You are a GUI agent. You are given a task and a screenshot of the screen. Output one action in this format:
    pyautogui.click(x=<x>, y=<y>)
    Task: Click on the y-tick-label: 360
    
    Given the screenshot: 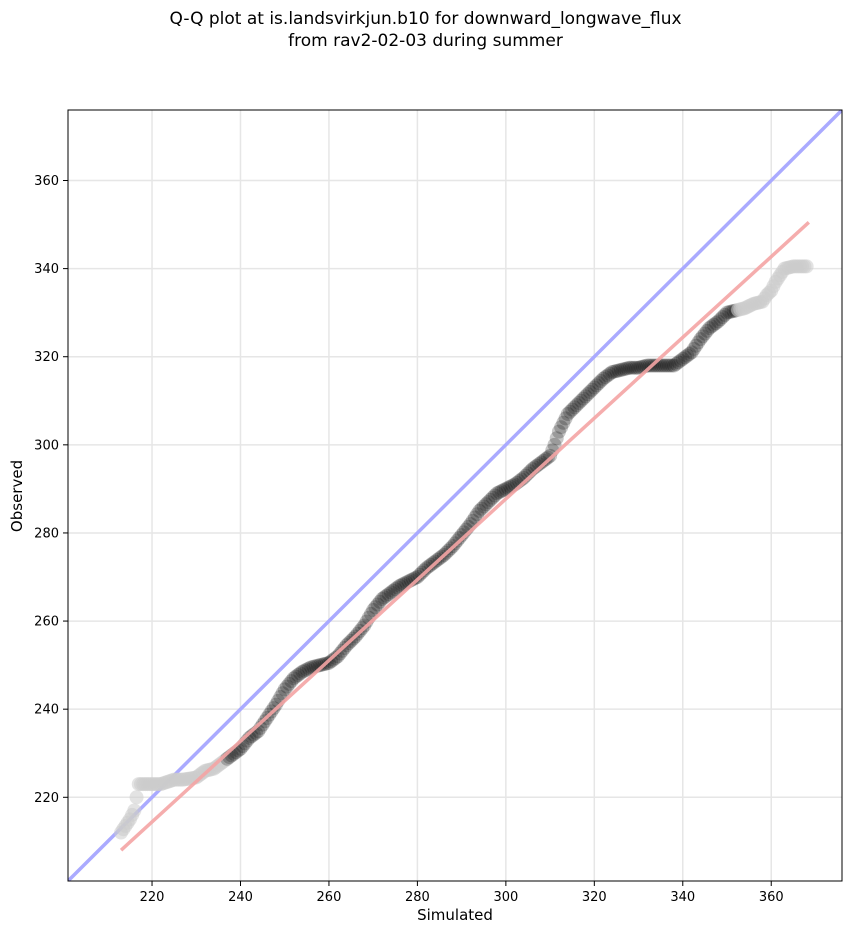 What is the action you would take?
    pyautogui.click(x=46, y=181)
    